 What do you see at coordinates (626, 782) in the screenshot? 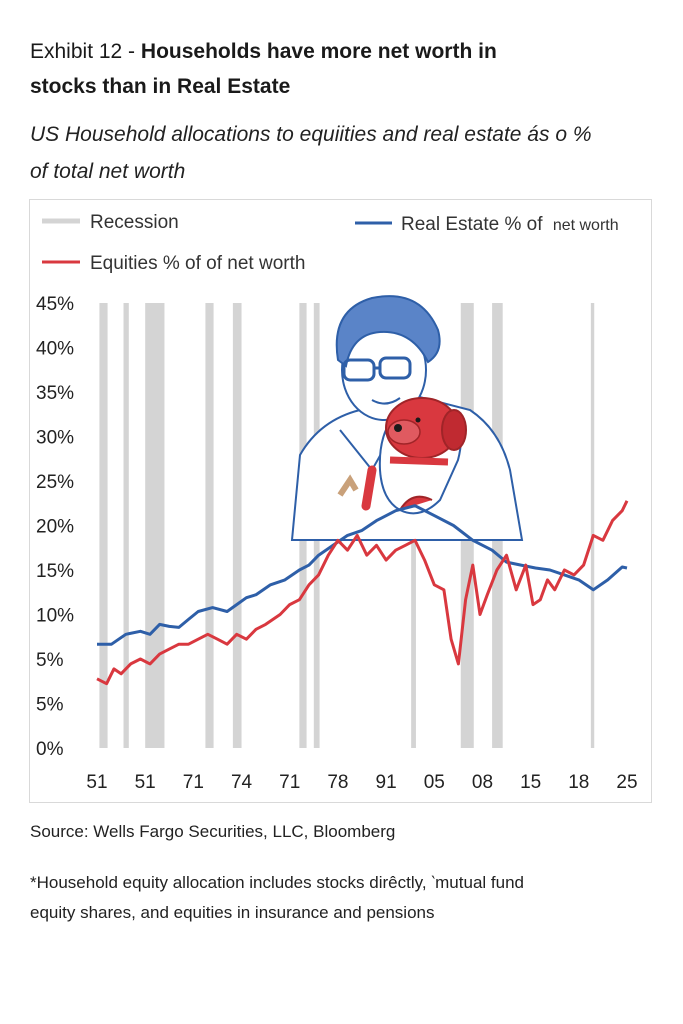
I see `x-tick-label: 25` at bounding box center [626, 782].